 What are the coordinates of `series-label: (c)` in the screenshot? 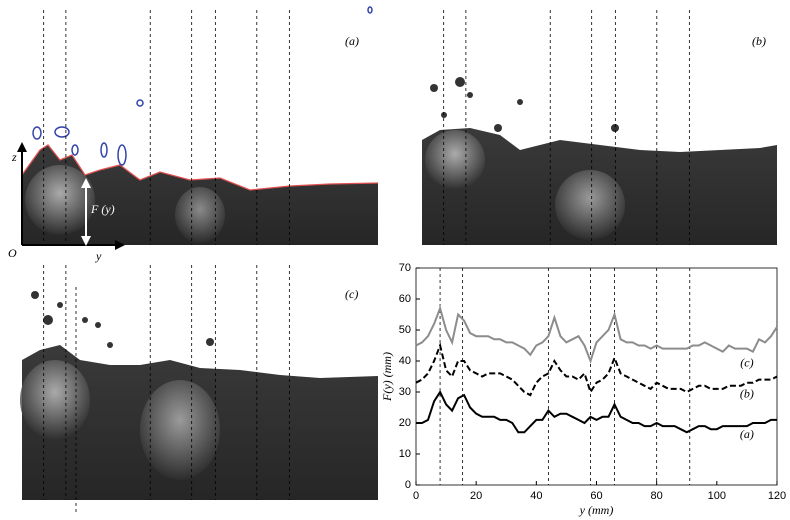 It's located at (746, 362).